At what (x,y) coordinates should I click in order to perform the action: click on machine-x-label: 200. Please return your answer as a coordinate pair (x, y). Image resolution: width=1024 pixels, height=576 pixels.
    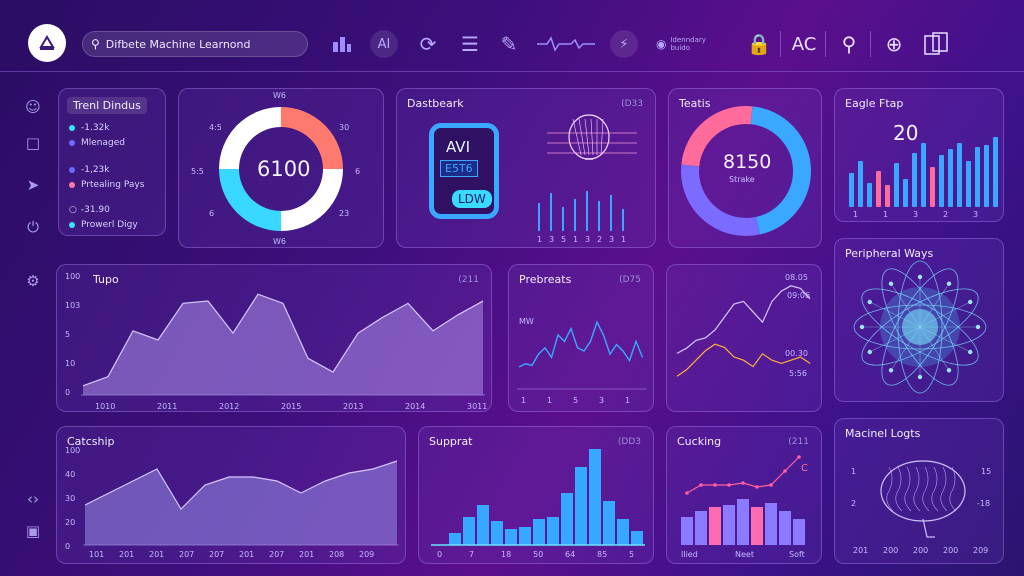
    Looking at the image, I should click on (950, 550).